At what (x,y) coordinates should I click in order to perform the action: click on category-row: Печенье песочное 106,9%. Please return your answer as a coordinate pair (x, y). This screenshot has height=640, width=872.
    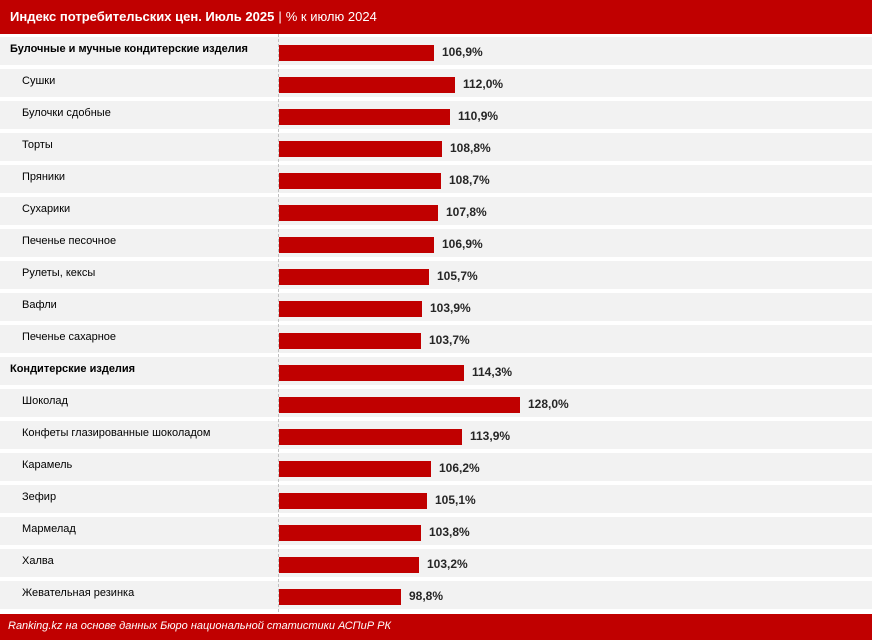
    Looking at the image, I should click on (436, 242).